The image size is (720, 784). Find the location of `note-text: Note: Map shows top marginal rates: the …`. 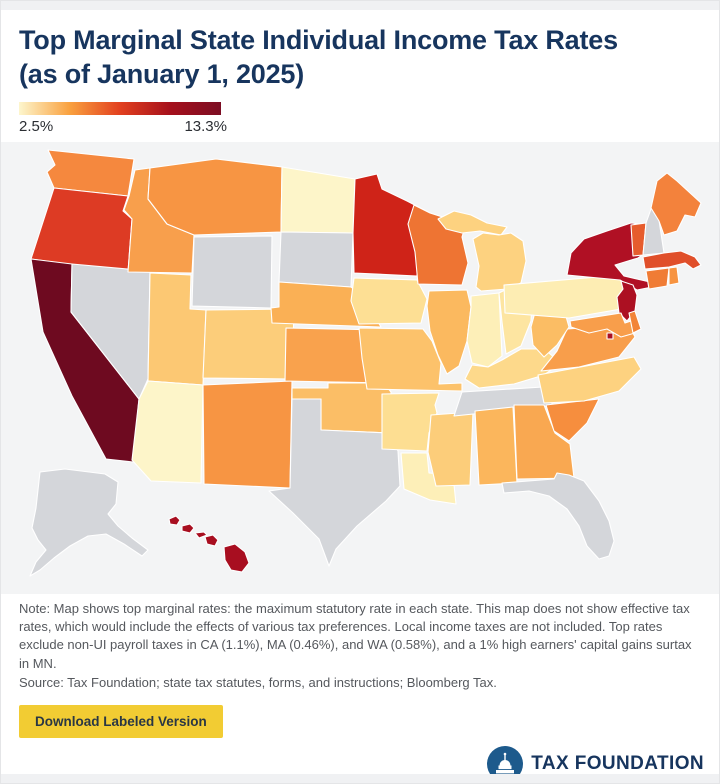

note-text: Note: Map shows top marginal rates: the … is located at coordinates (355, 635).